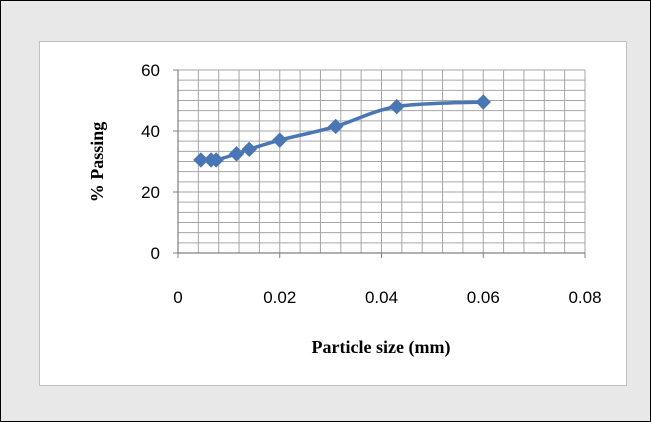  Describe the element at coordinates (279, 297) in the screenshot. I see `x-tick-label: 0.02` at that location.